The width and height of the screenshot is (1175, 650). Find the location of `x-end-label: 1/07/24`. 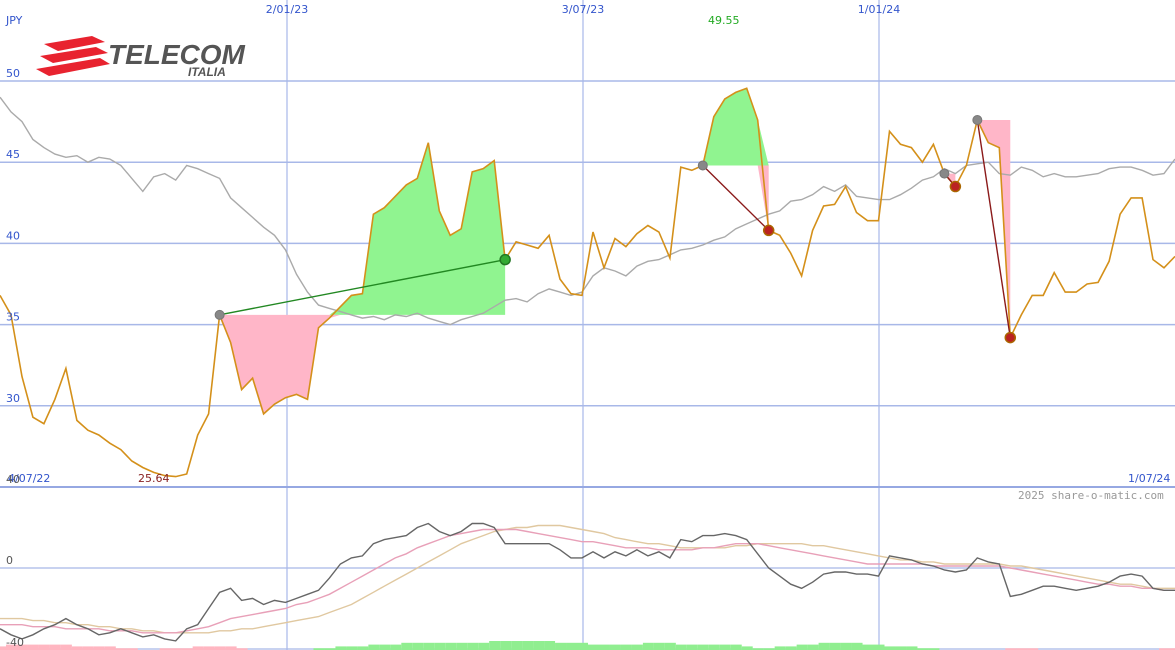

x-end-label: 1/07/24 is located at coordinates (1149, 478).